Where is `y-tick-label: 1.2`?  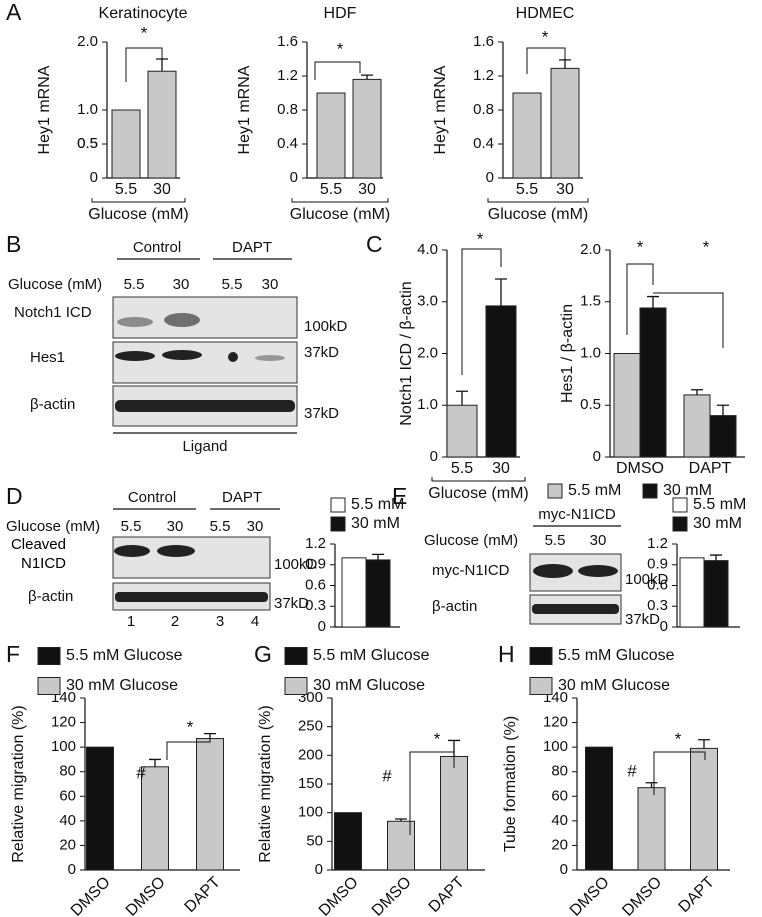 y-tick-label: 1.2 is located at coordinates (657, 543).